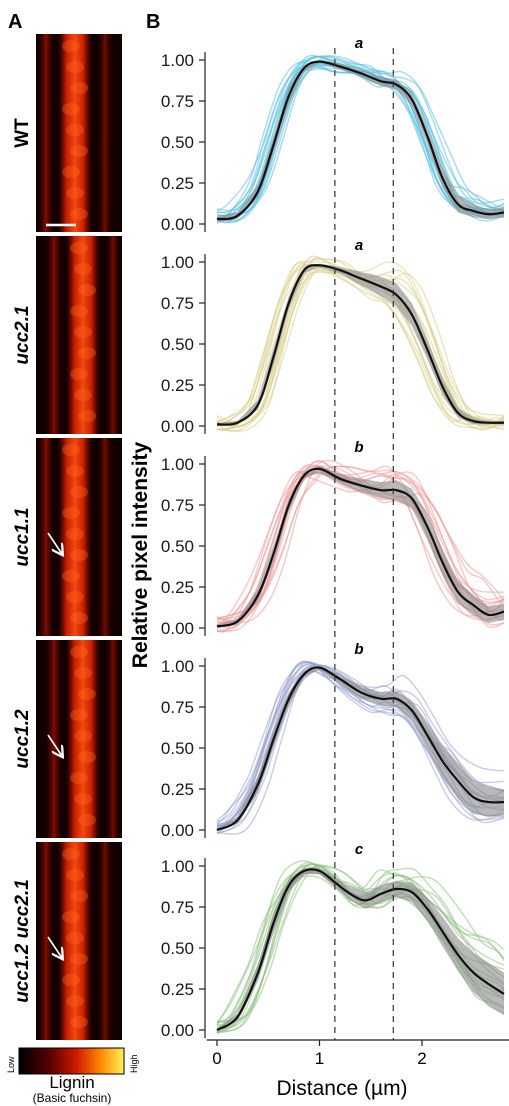 The width and height of the screenshot is (509, 1106). I want to click on genotype-label: ucc1.1, so click(22, 536).